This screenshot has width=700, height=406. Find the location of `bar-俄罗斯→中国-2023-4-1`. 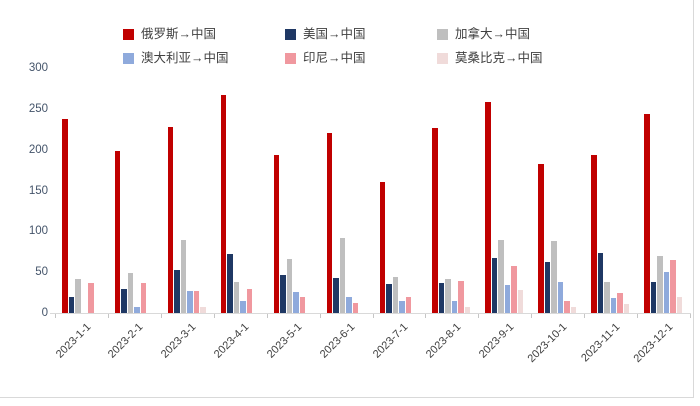

bar-俄罗斯→中国-2023-4-1 is located at coordinates (223, 203).